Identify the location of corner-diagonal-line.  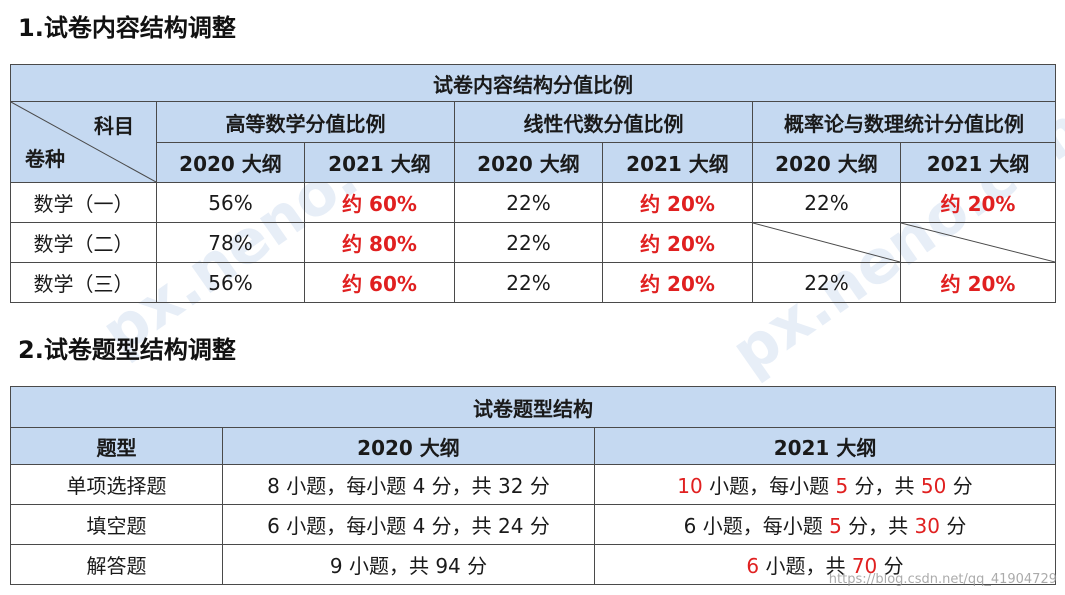
(83, 142).